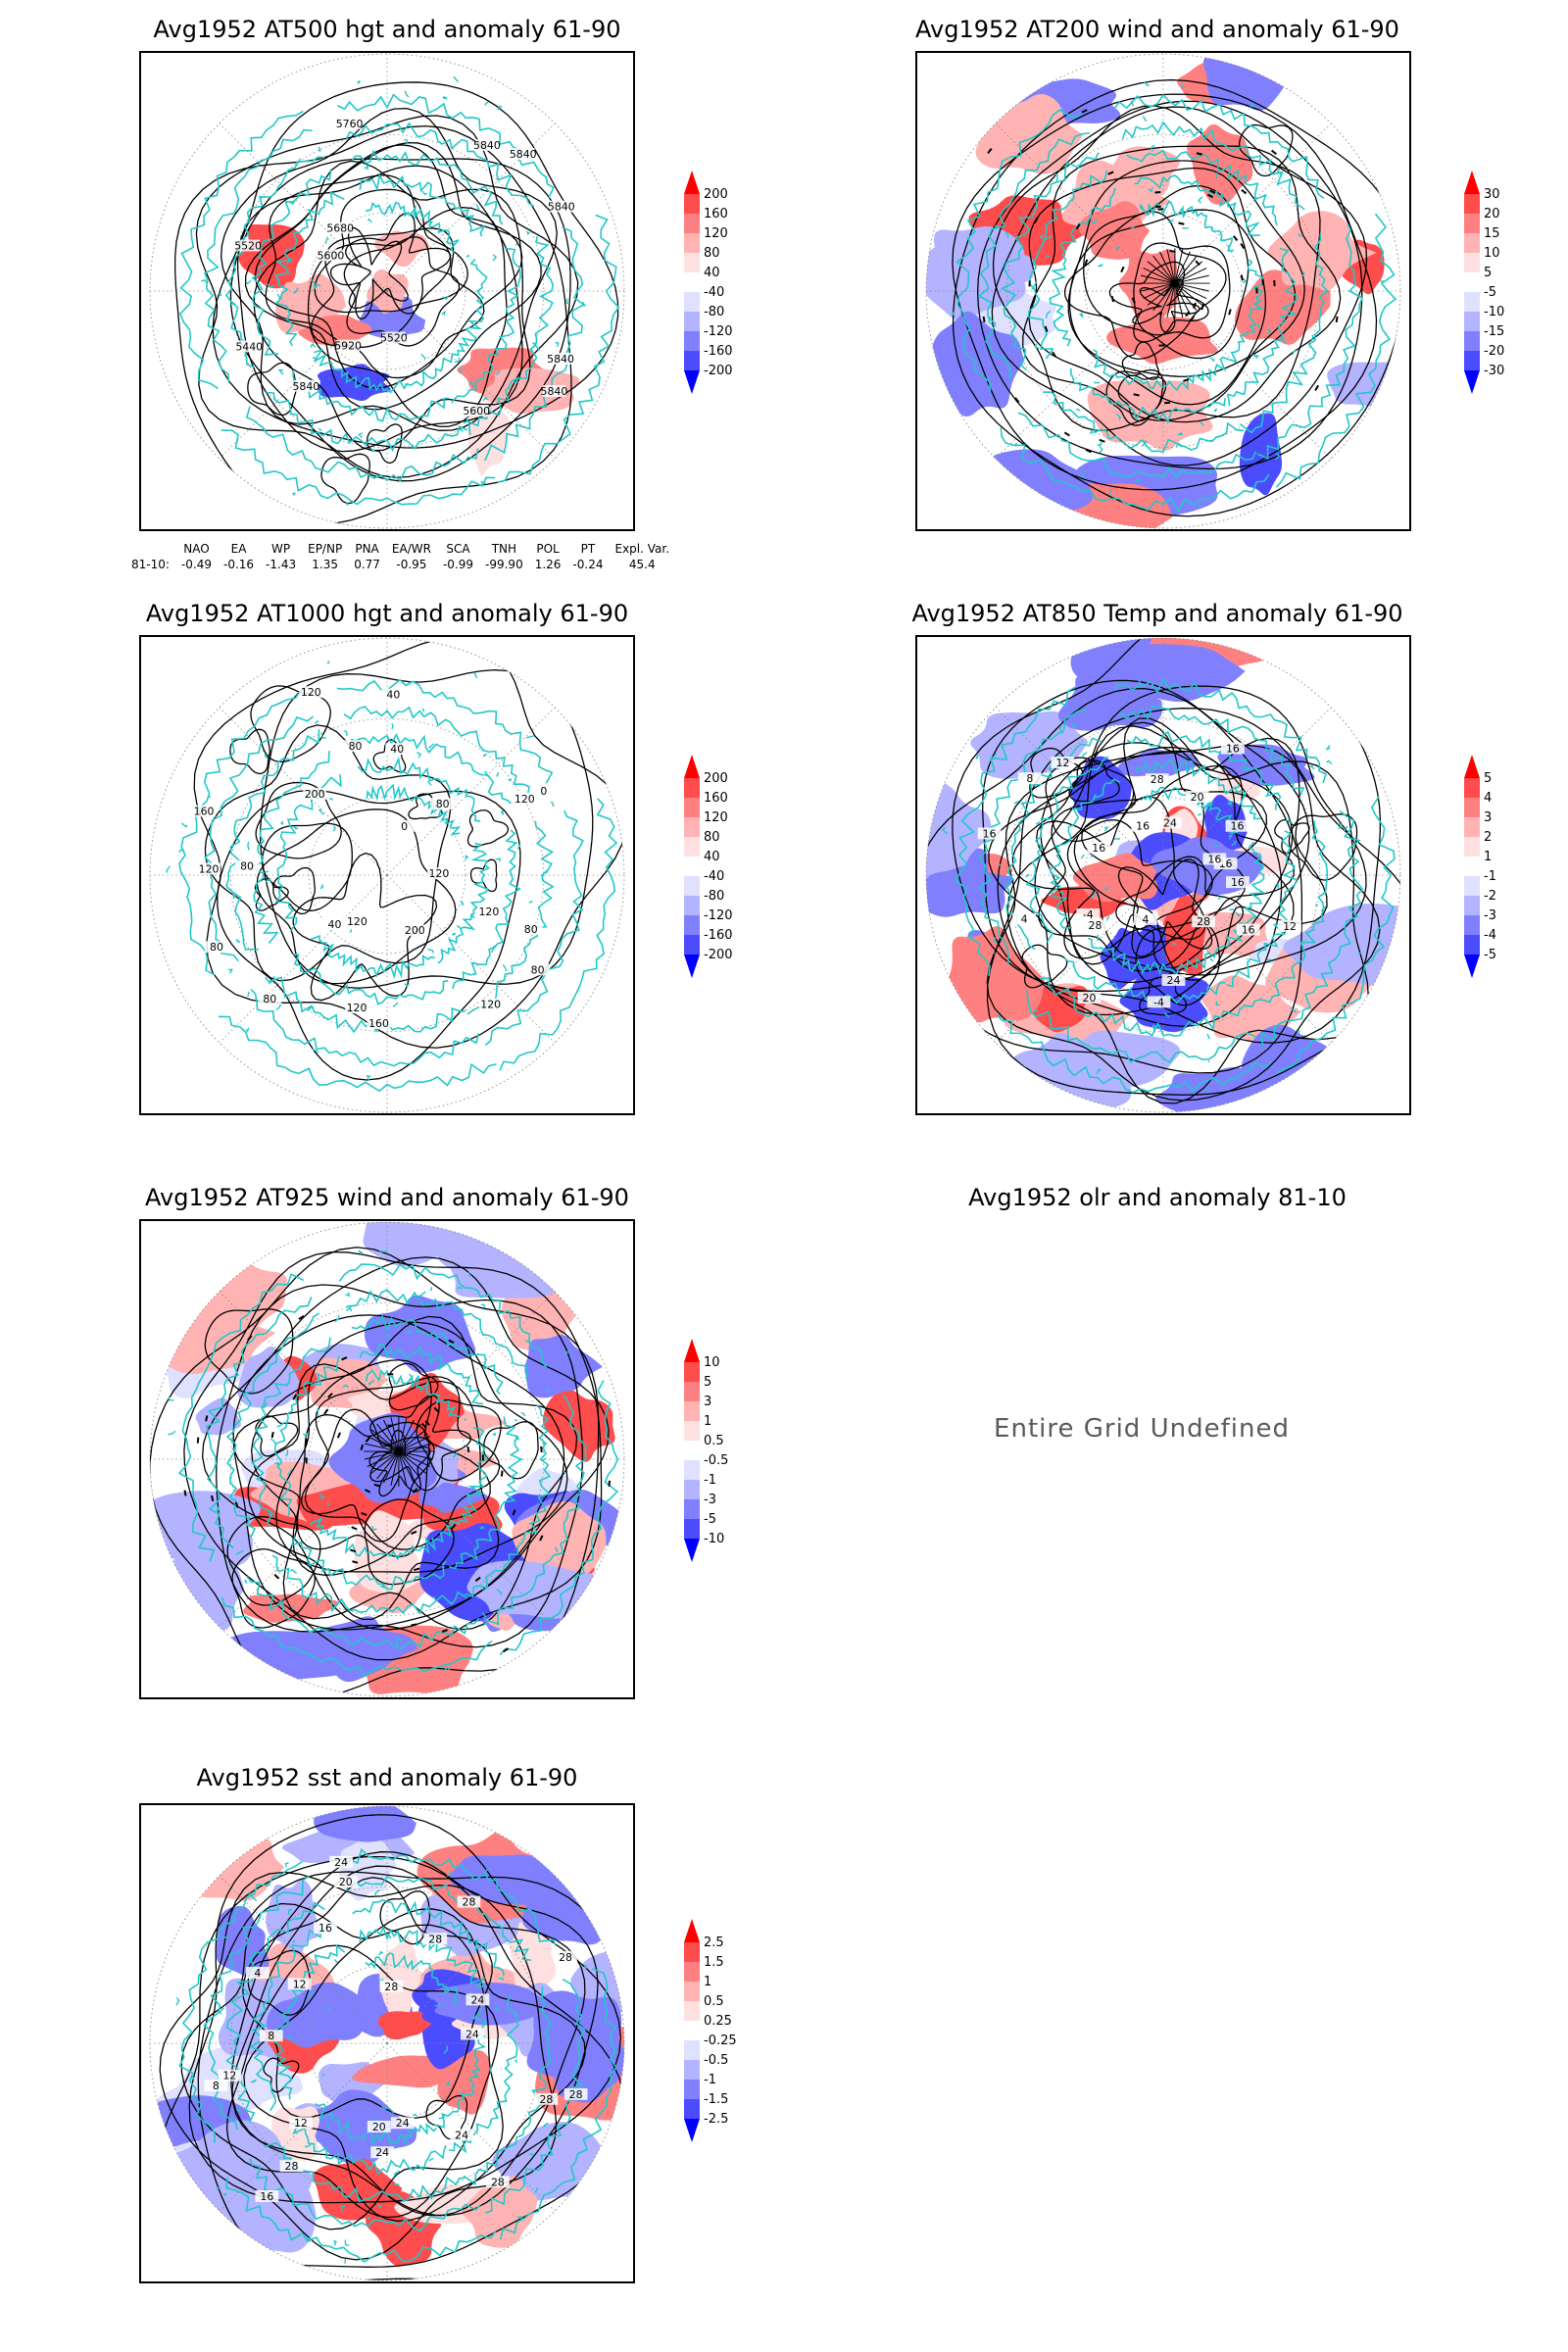  I want to click on contour-label: 5520, so click(394, 337).